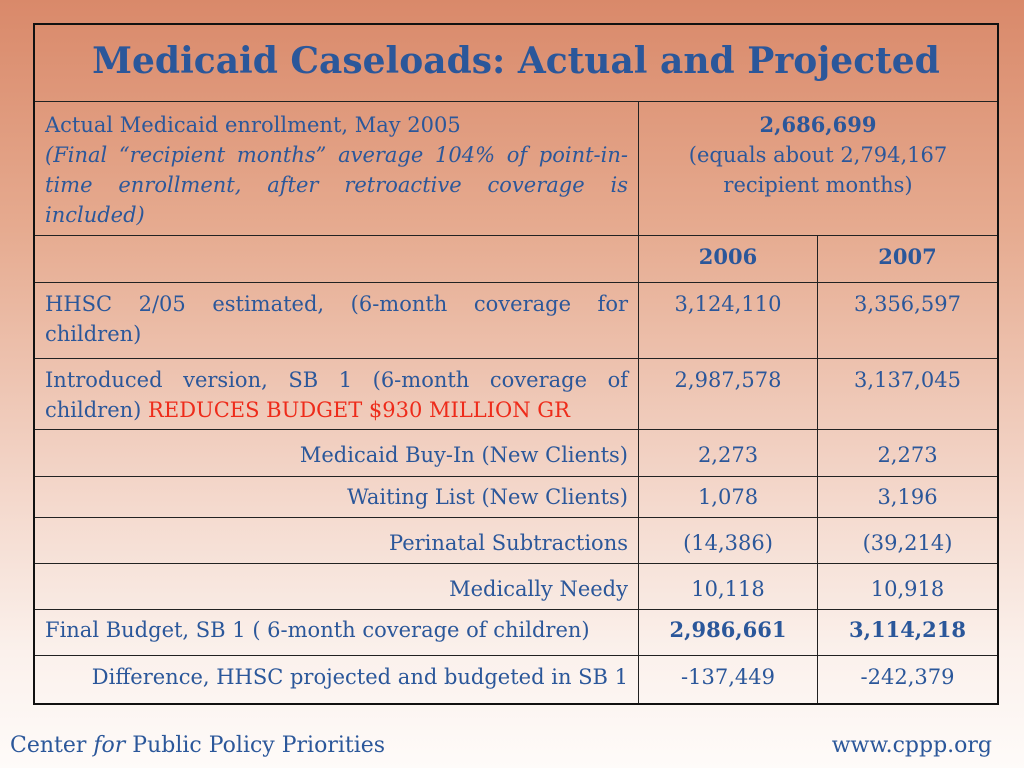 The width and height of the screenshot is (1024, 768). What do you see at coordinates (907, 541) in the screenshot?
I see `row-perinatal-2007: (39,214)` at bounding box center [907, 541].